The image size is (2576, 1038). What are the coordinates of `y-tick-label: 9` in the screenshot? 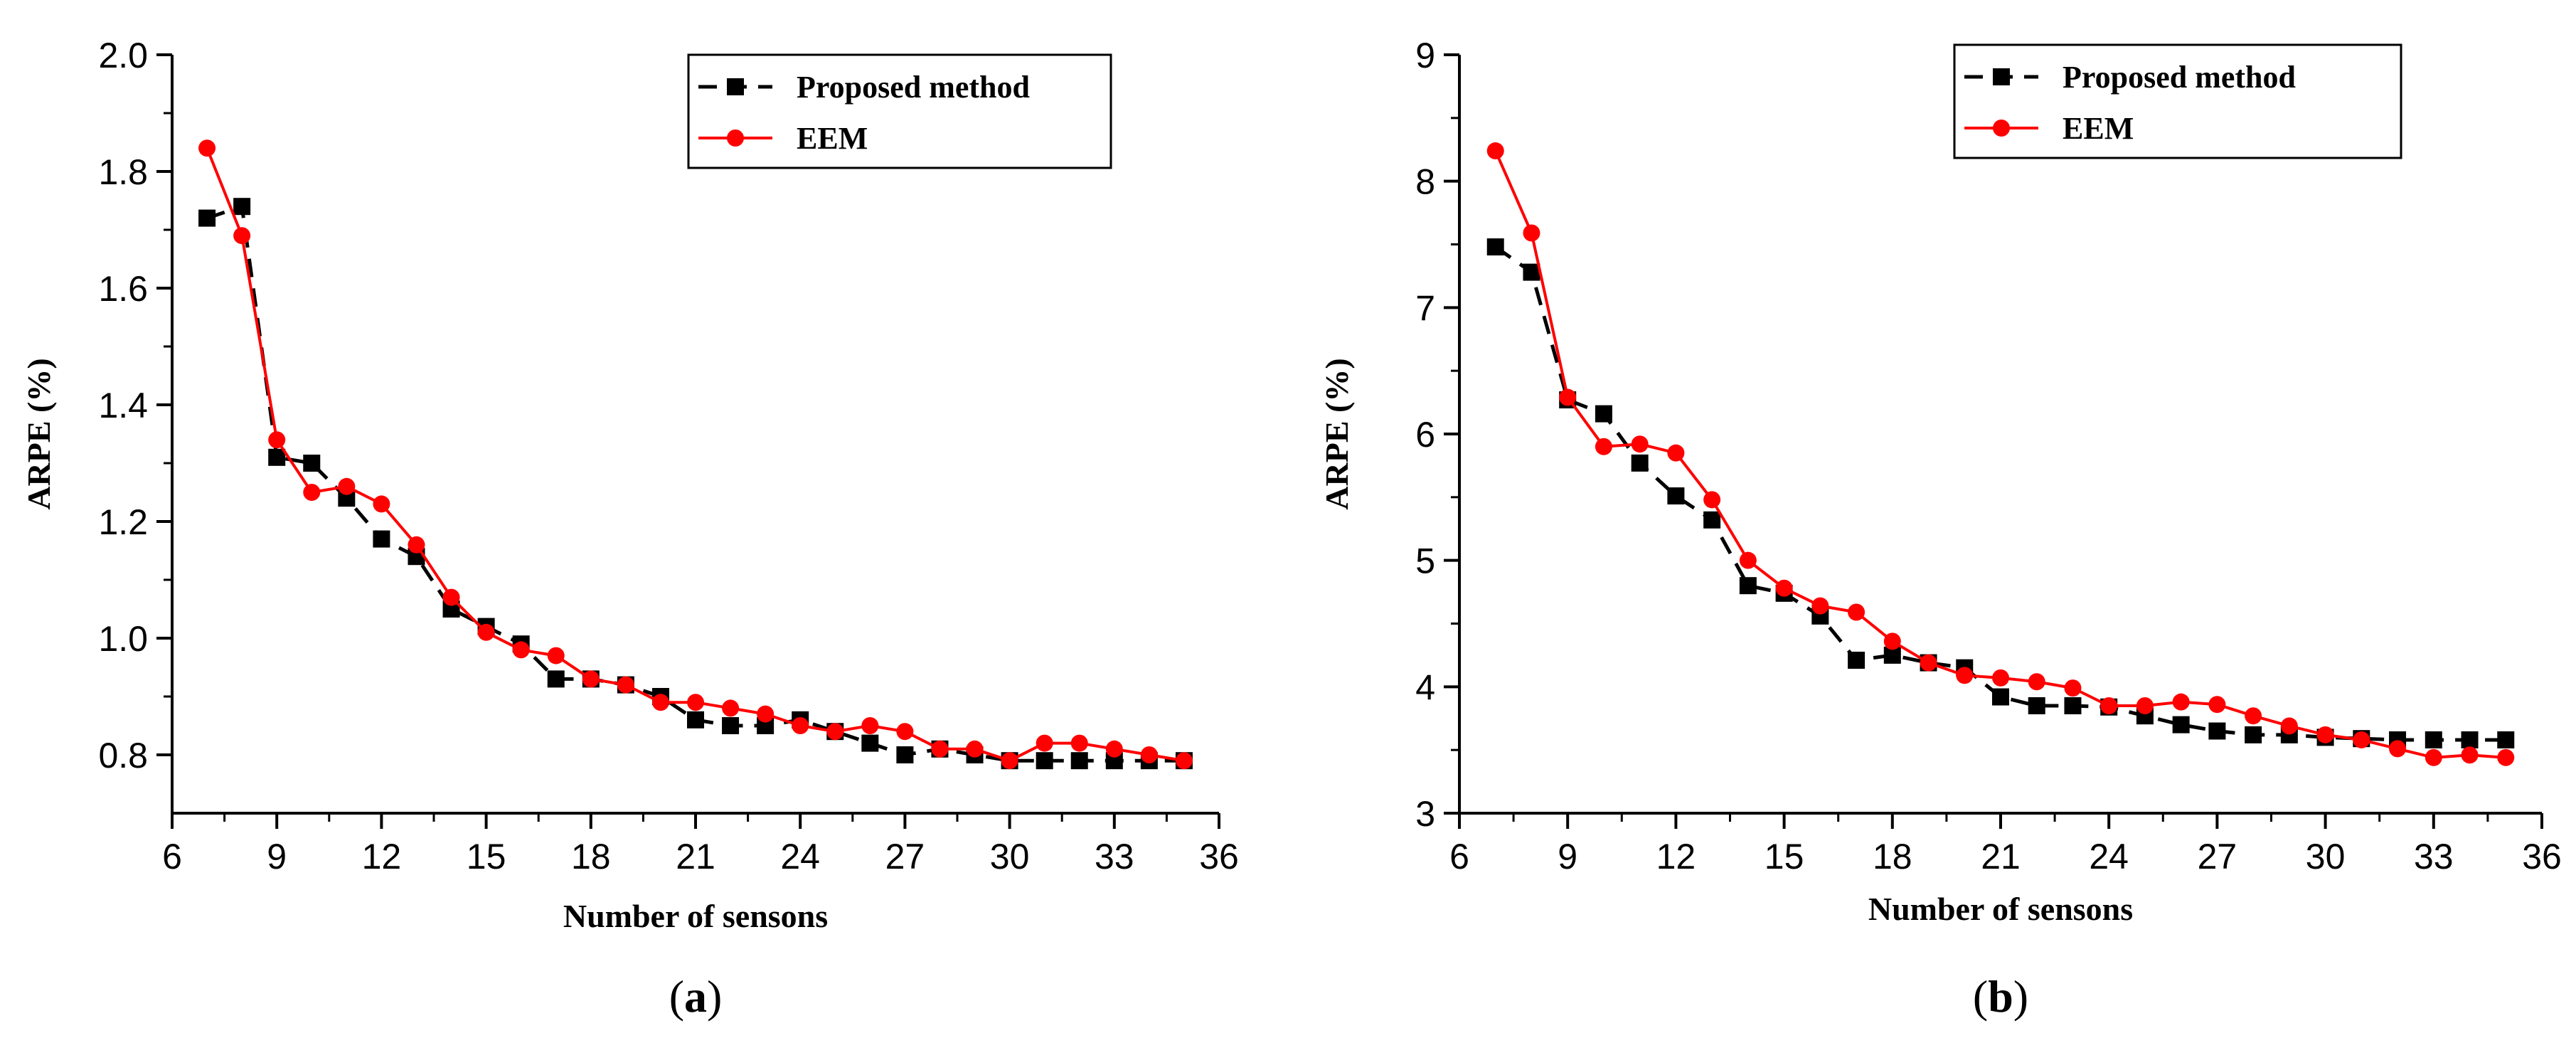 It's located at (1425, 55).